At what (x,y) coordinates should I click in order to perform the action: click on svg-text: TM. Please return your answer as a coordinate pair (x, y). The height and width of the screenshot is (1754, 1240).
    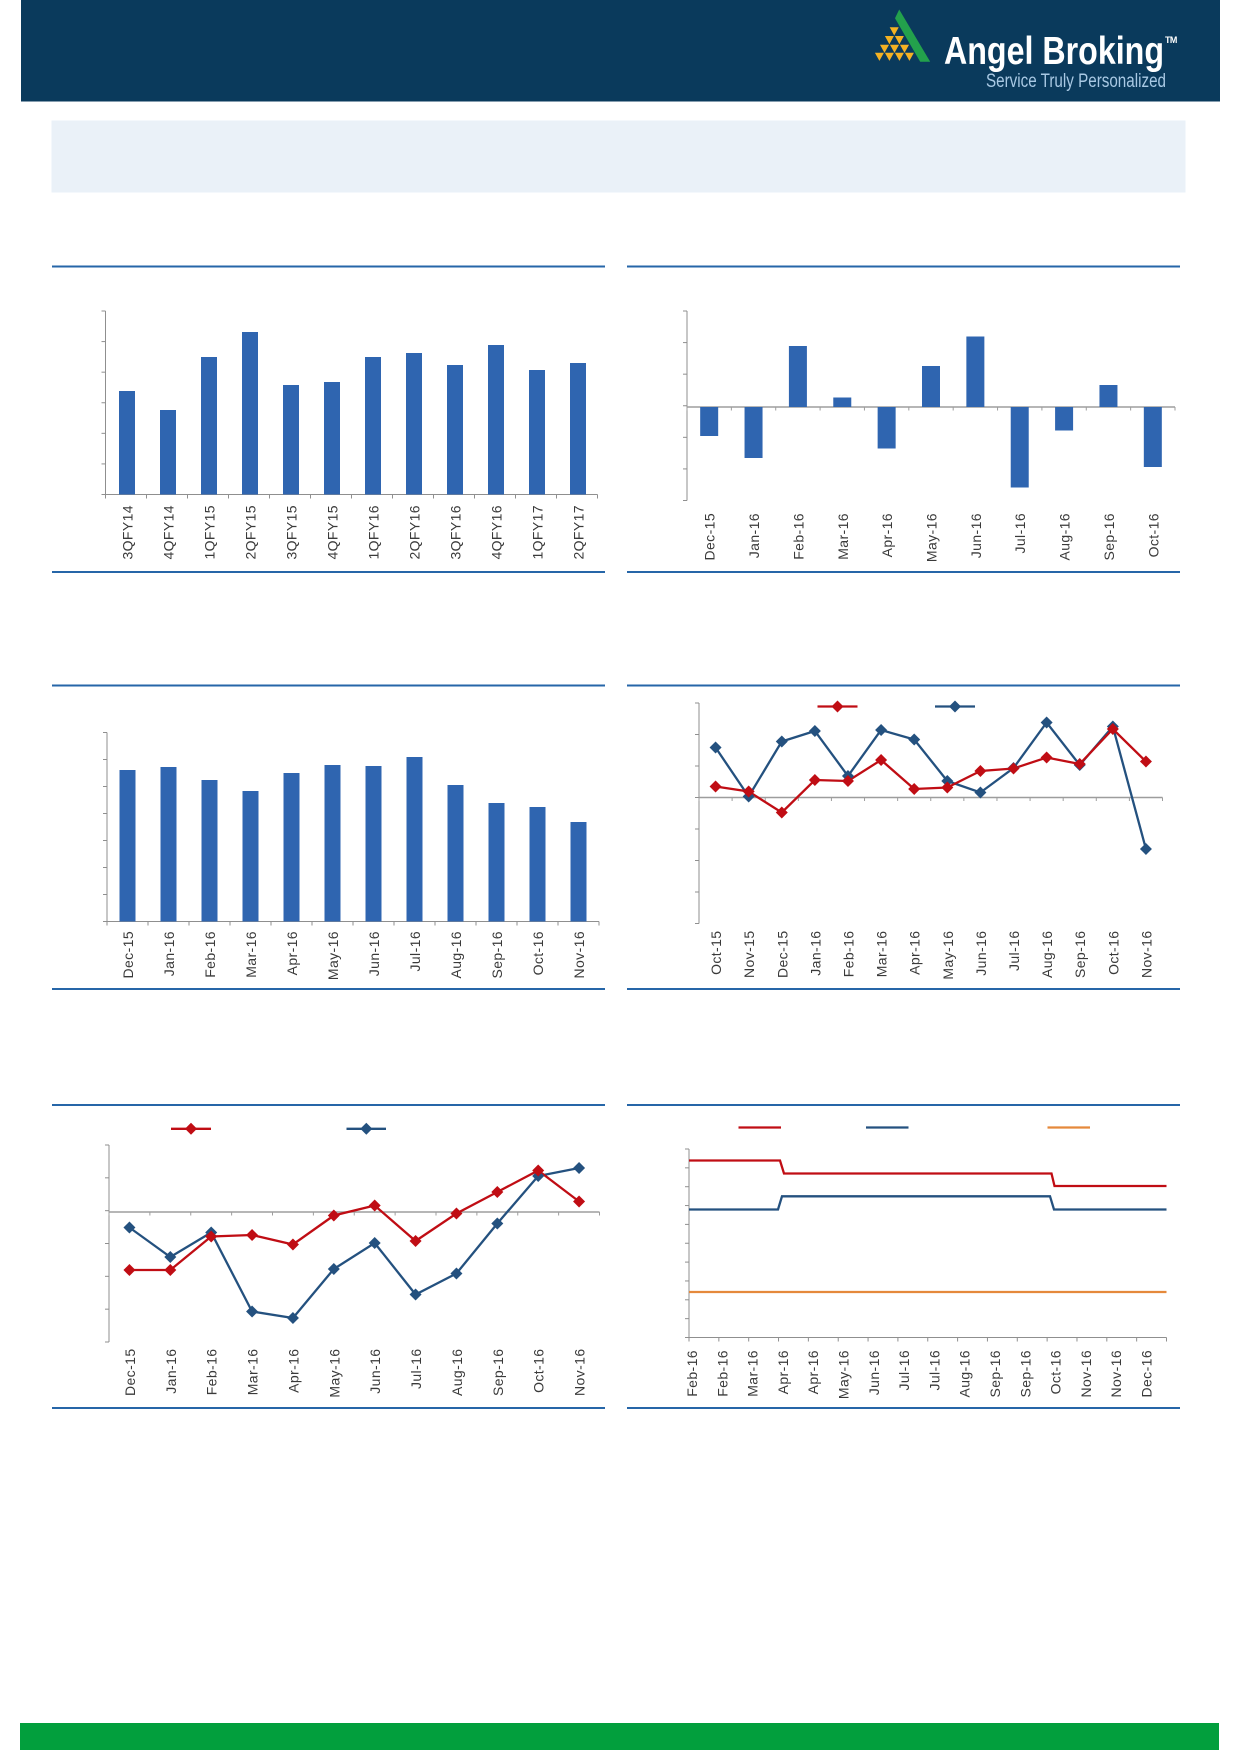
    Looking at the image, I should click on (1171, 40).